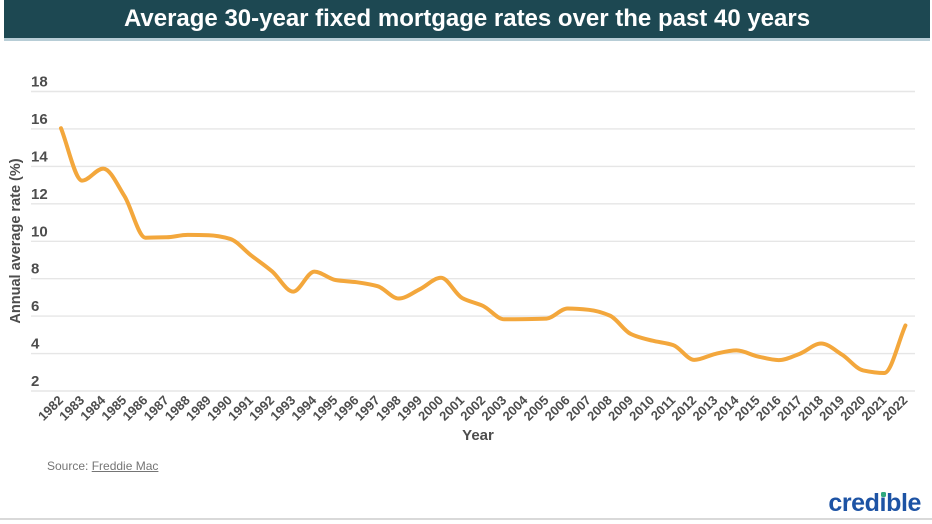 This screenshot has height=524, width=932. What do you see at coordinates (39, 82) in the screenshot?
I see `y-tick-label: 18` at bounding box center [39, 82].